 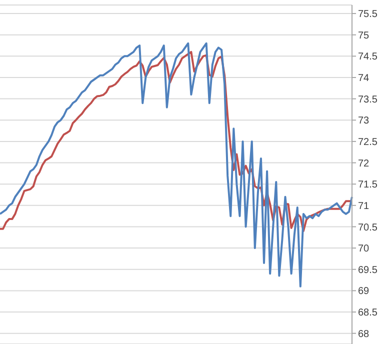 I want to click on y-tick-label: 73.5, so click(x=368, y=100).